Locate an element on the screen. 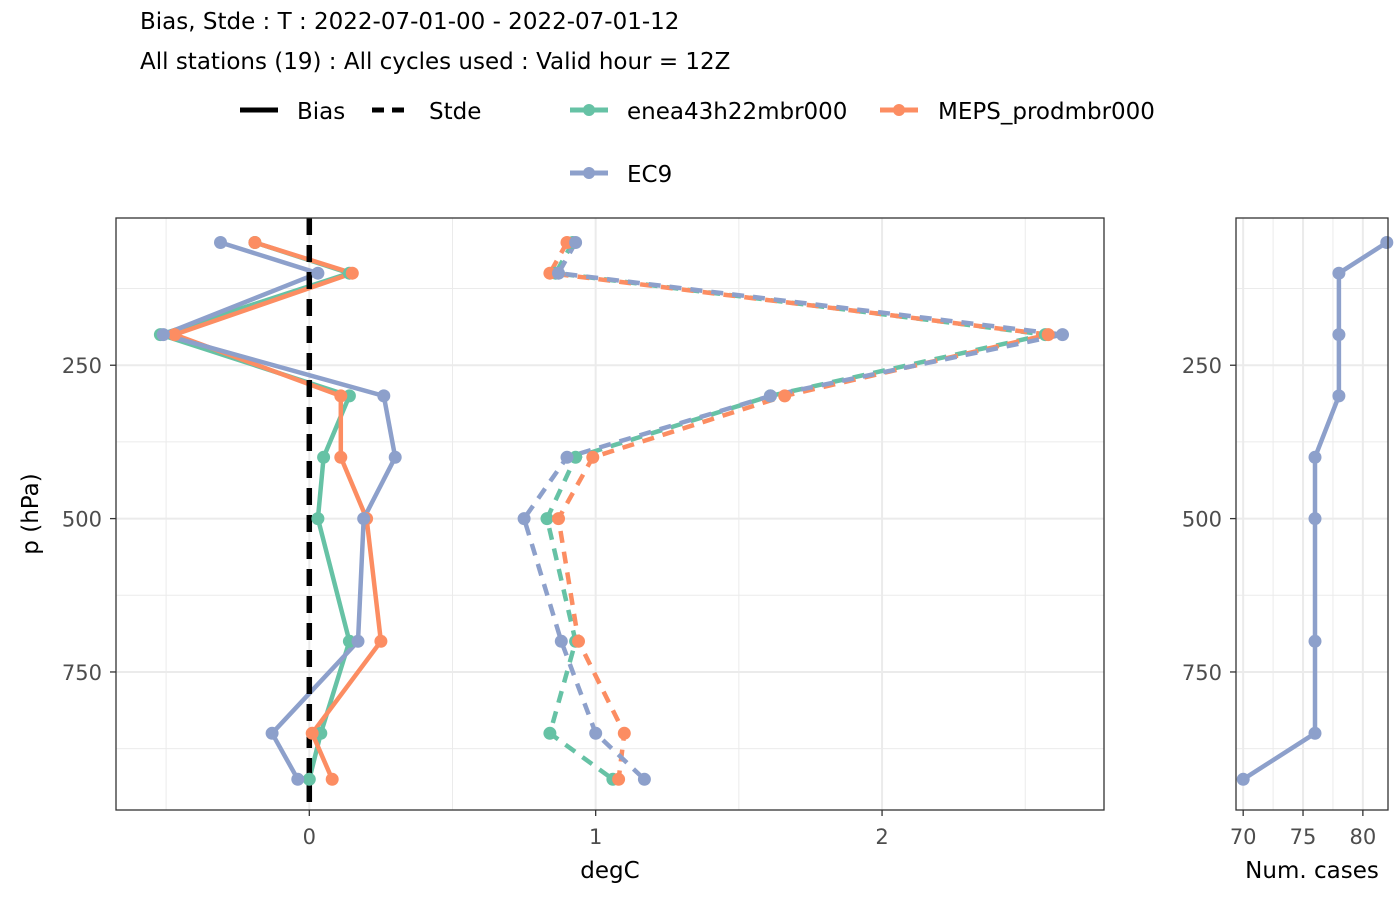  main-x-tick-label: 1 is located at coordinates (595, 837).